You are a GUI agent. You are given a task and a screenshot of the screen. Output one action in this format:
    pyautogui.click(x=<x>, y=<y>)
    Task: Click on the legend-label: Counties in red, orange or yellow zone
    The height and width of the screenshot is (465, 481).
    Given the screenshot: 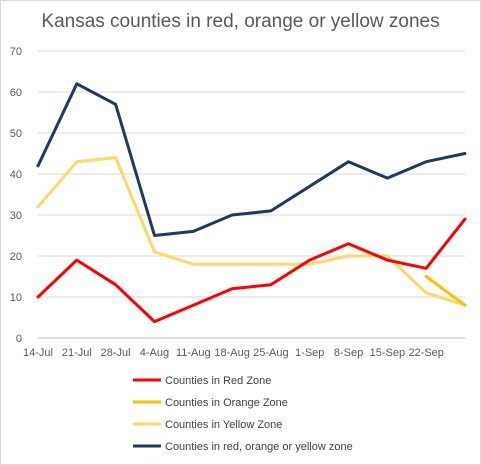 What is the action you would take?
    pyautogui.click(x=259, y=447)
    